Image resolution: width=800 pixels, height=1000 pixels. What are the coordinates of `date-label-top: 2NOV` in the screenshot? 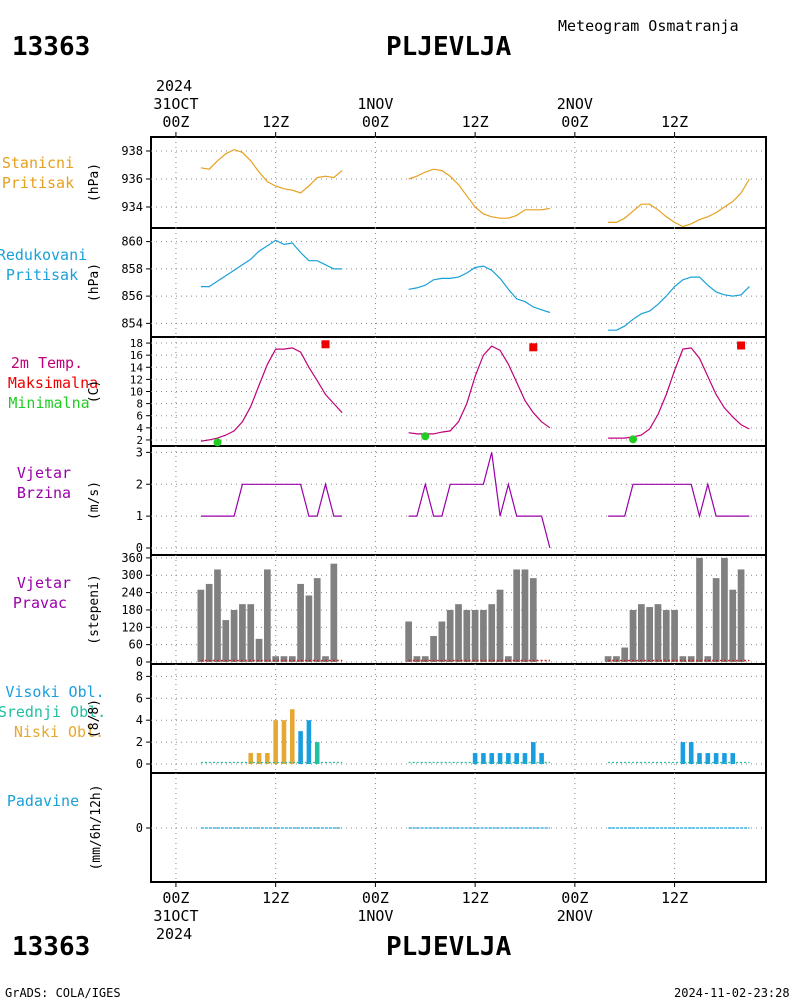 It's located at (575, 104).